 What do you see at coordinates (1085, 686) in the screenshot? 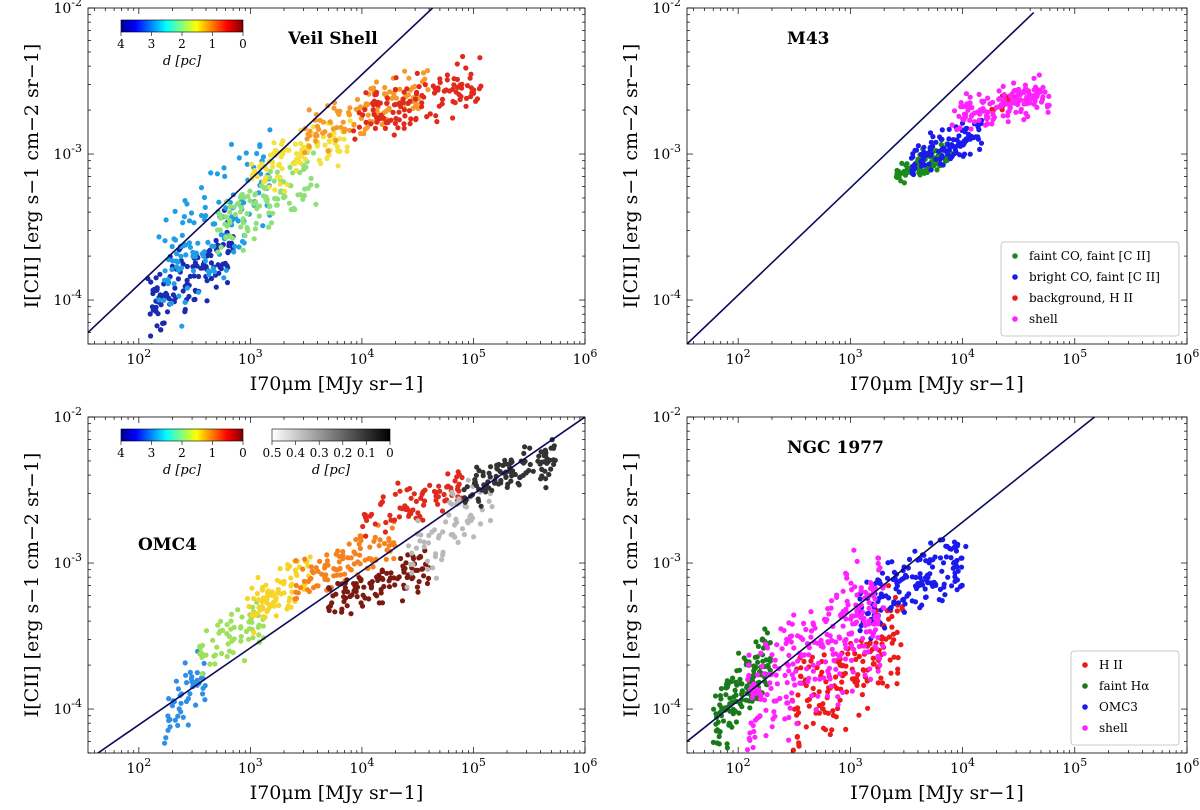
I see `legend-marker` at bounding box center [1085, 686].